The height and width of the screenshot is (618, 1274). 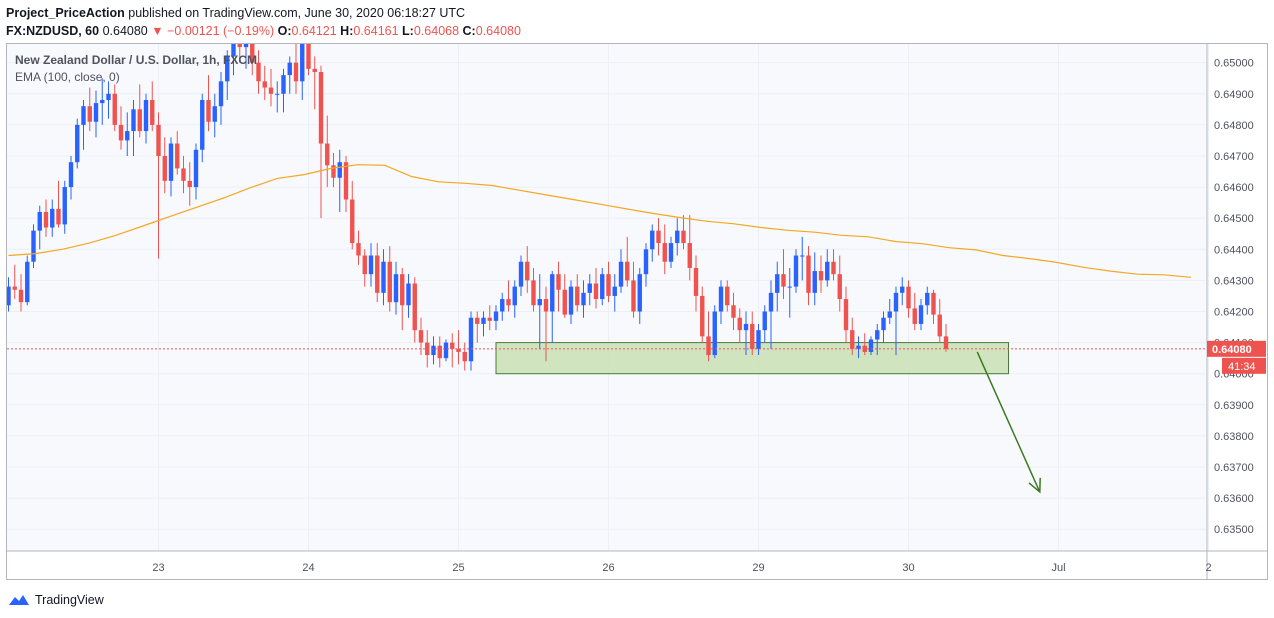 I want to click on brand-label: TradingView, so click(x=69, y=600).